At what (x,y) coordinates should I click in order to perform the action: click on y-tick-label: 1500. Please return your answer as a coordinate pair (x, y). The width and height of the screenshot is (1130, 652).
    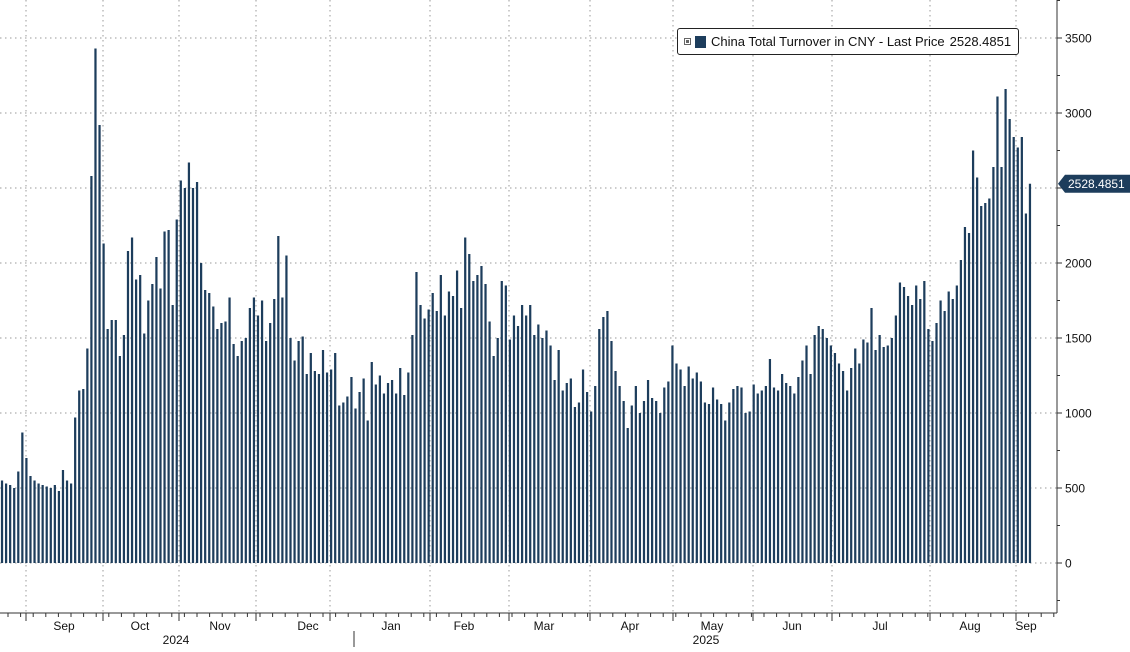
    Looking at the image, I should click on (1078, 339).